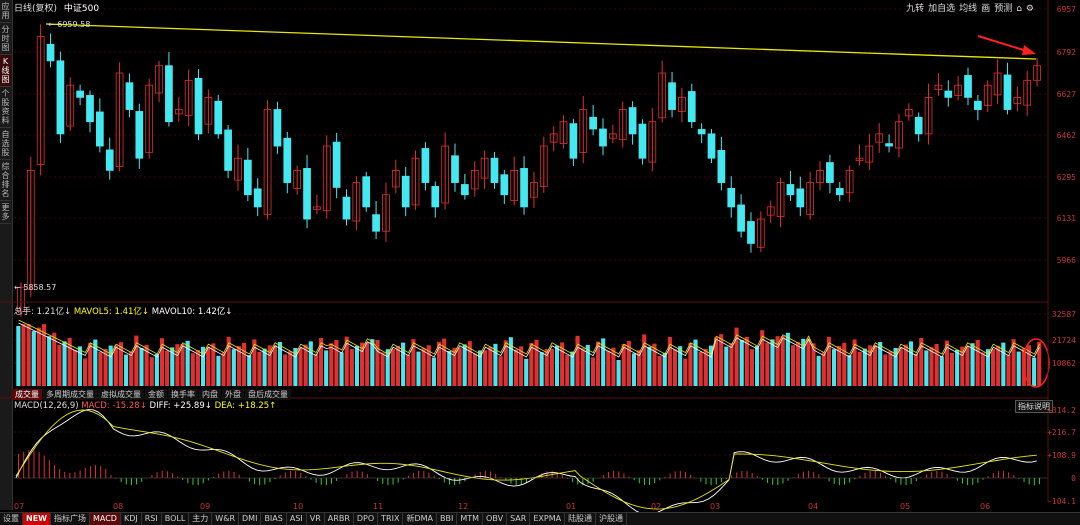 The height and width of the screenshot is (525, 1080). What do you see at coordinates (297, 519) in the screenshot?
I see `indicator-tab-11: ASI` at bounding box center [297, 519].